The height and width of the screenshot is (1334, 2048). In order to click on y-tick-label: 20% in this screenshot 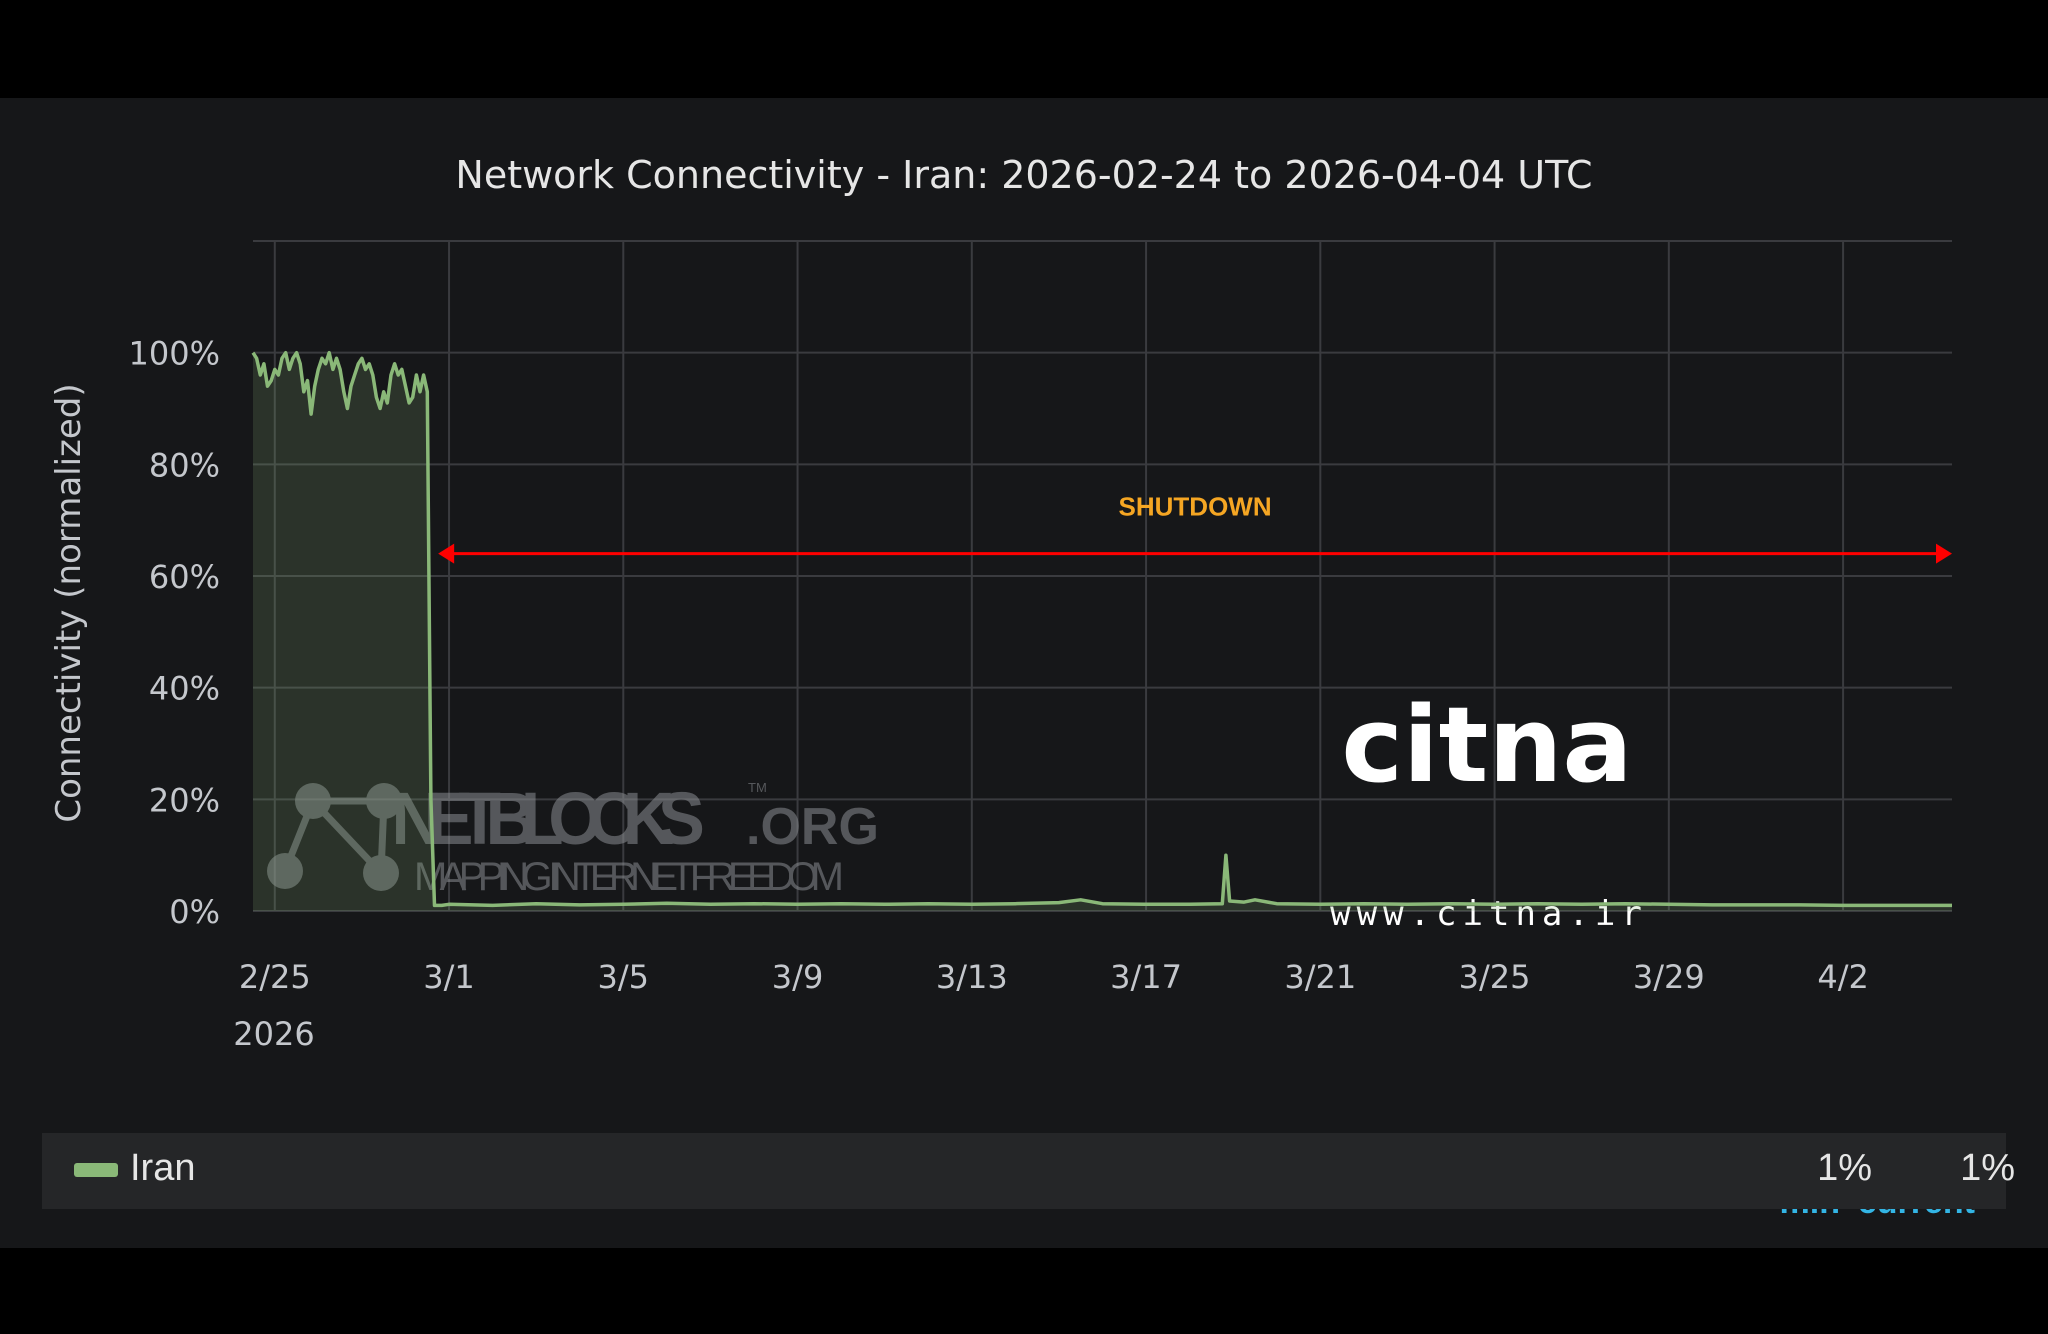, I will do `click(184, 800)`.